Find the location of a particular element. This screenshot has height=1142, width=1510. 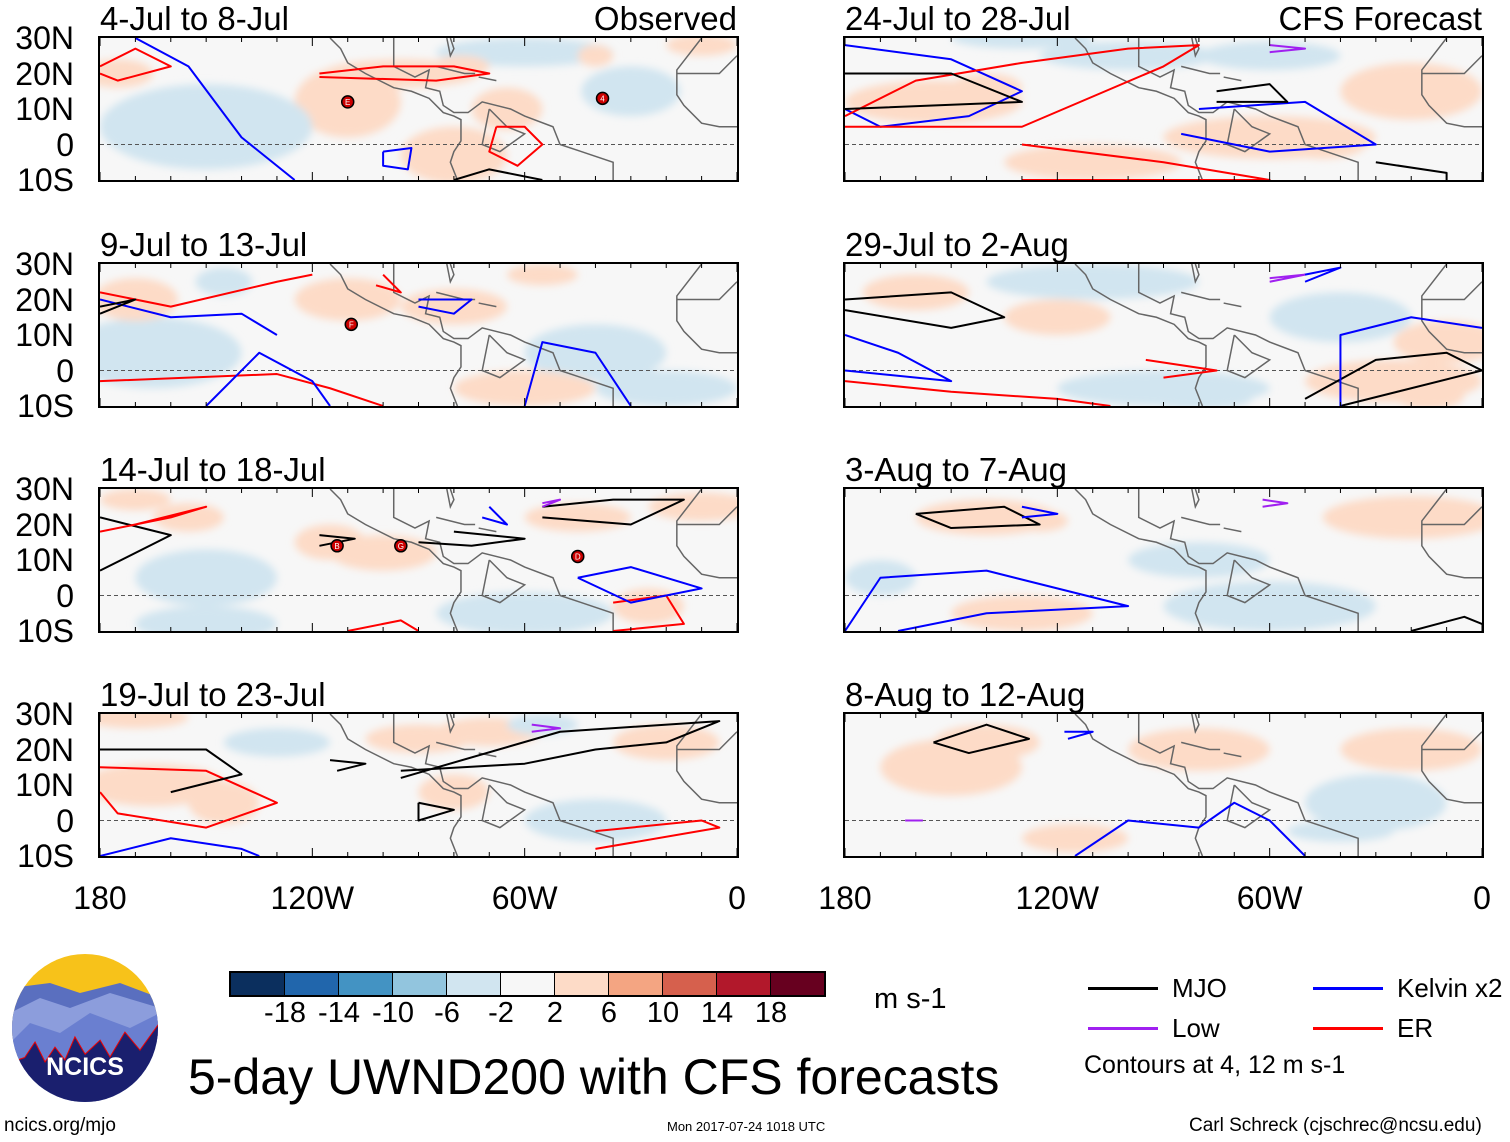

panel-title: 8-Aug to 12-Aug is located at coordinates (965, 694).